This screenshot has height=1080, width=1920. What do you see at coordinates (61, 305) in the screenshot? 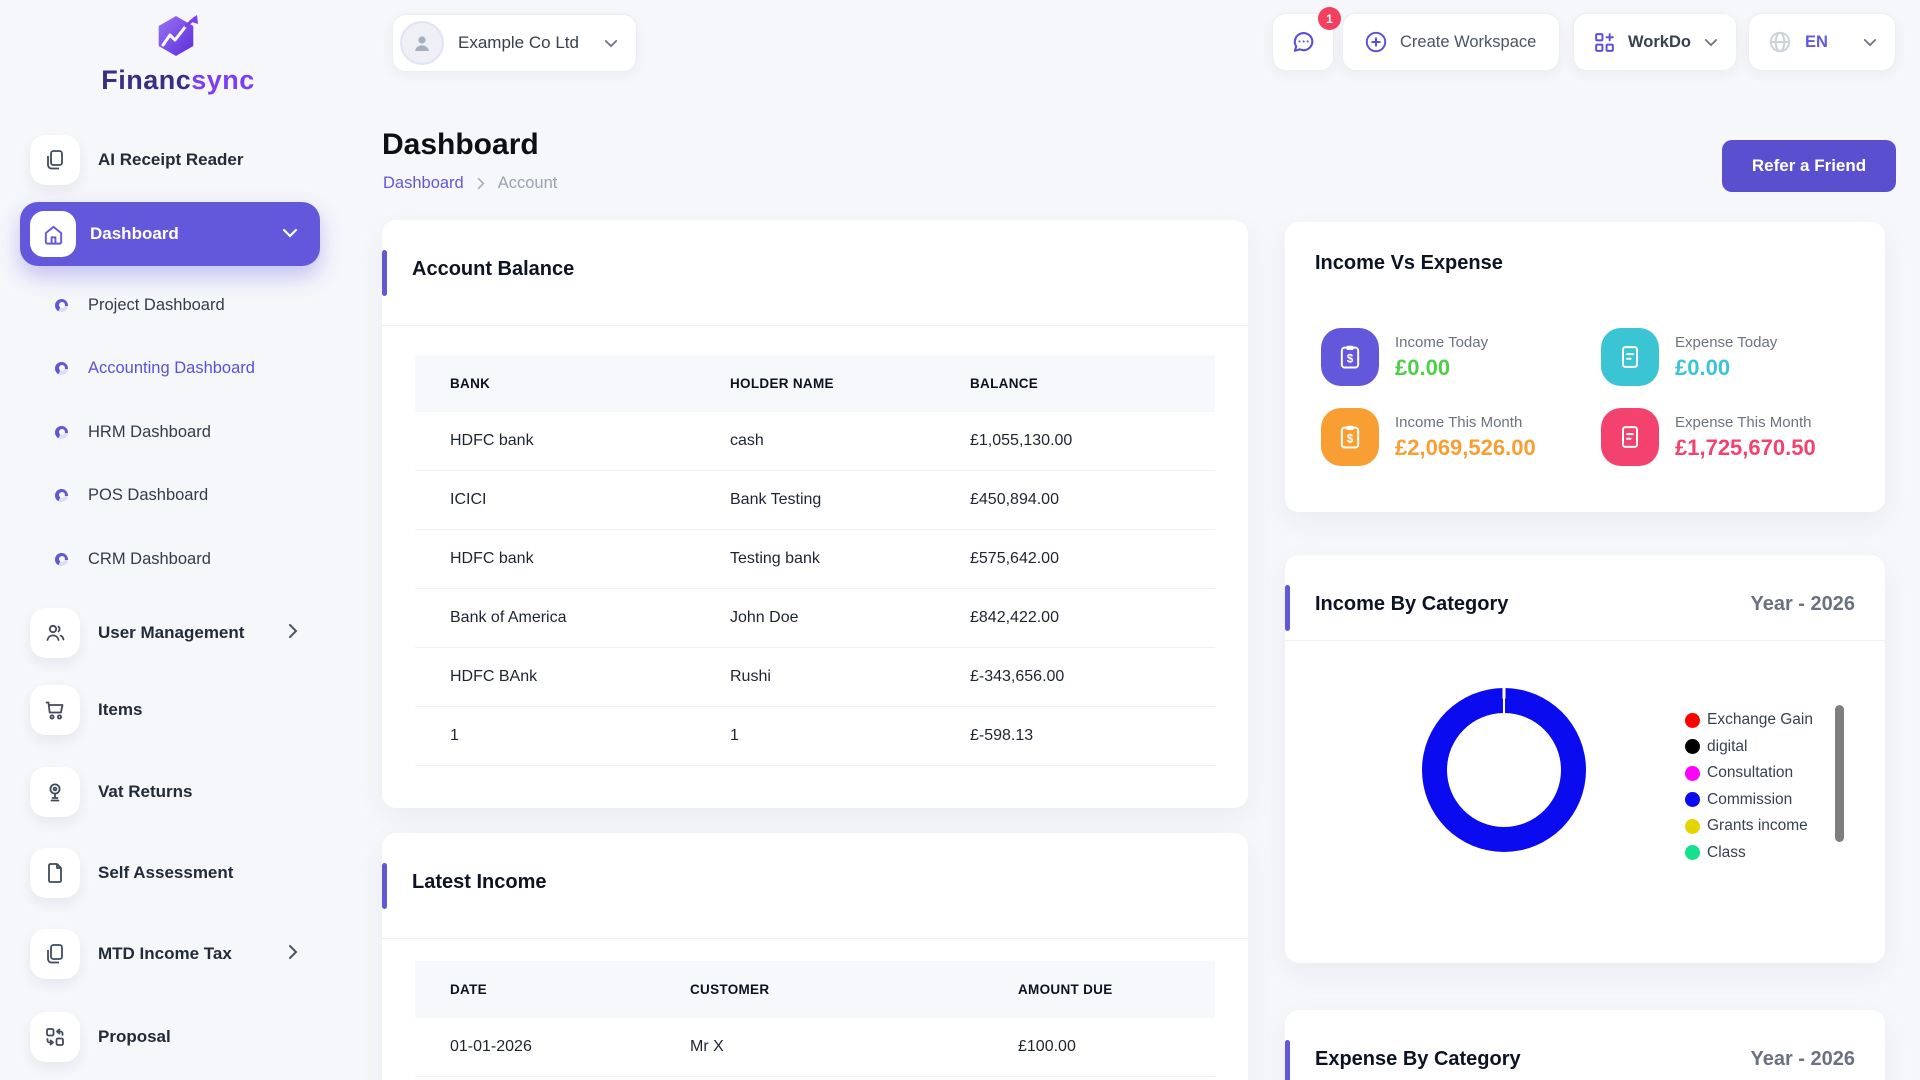
I see `bullet-ring-icon` at bounding box center [61, 305].